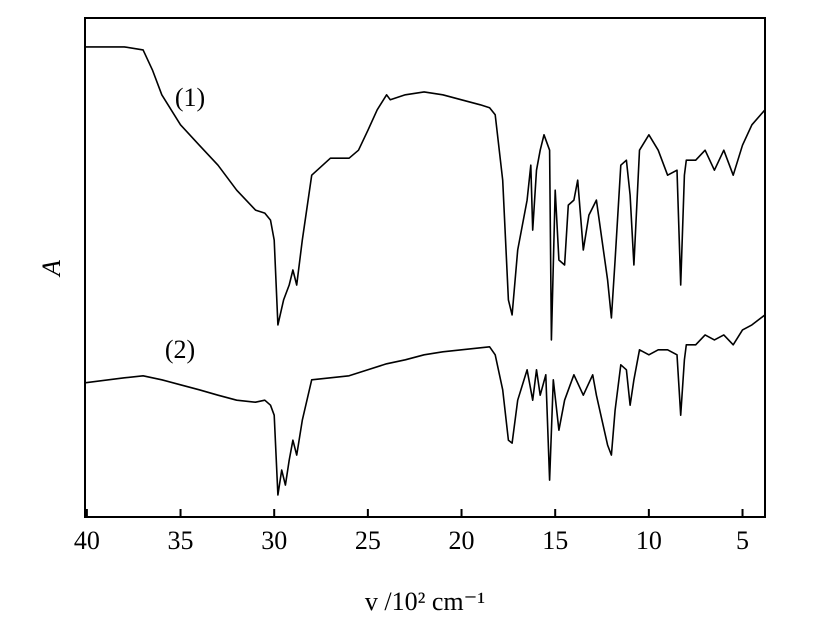 This screenshot has height=622, width=817. Describe the element at coordinates (181, 540) in the screenshot. I see `x-tick-label: 35` at that location.